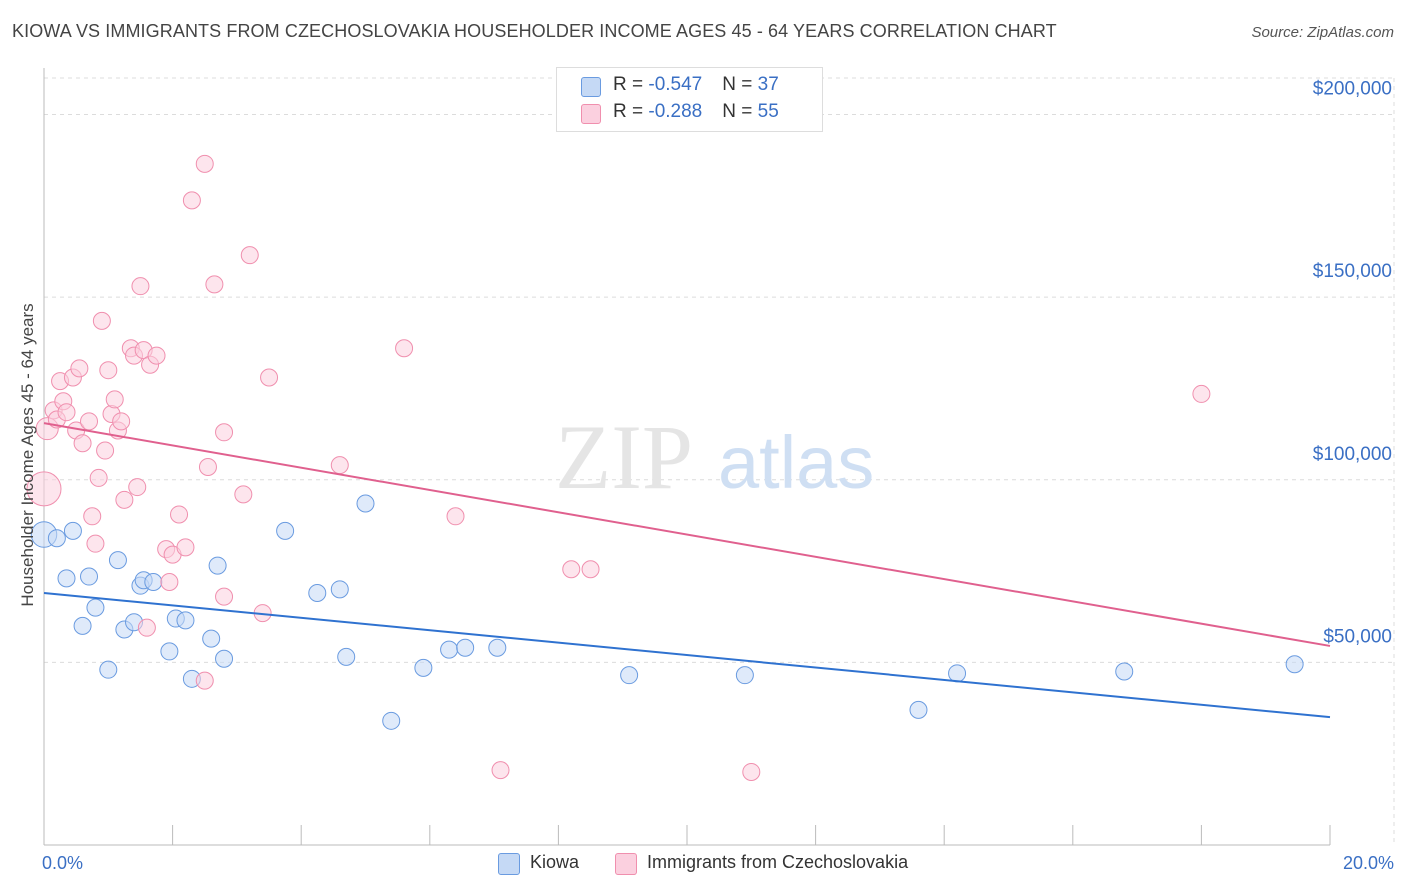 The height and width of the screenshot is (892, 1406). I want to click on x-tick-label-max: 20.0%, so click(1368, 863).